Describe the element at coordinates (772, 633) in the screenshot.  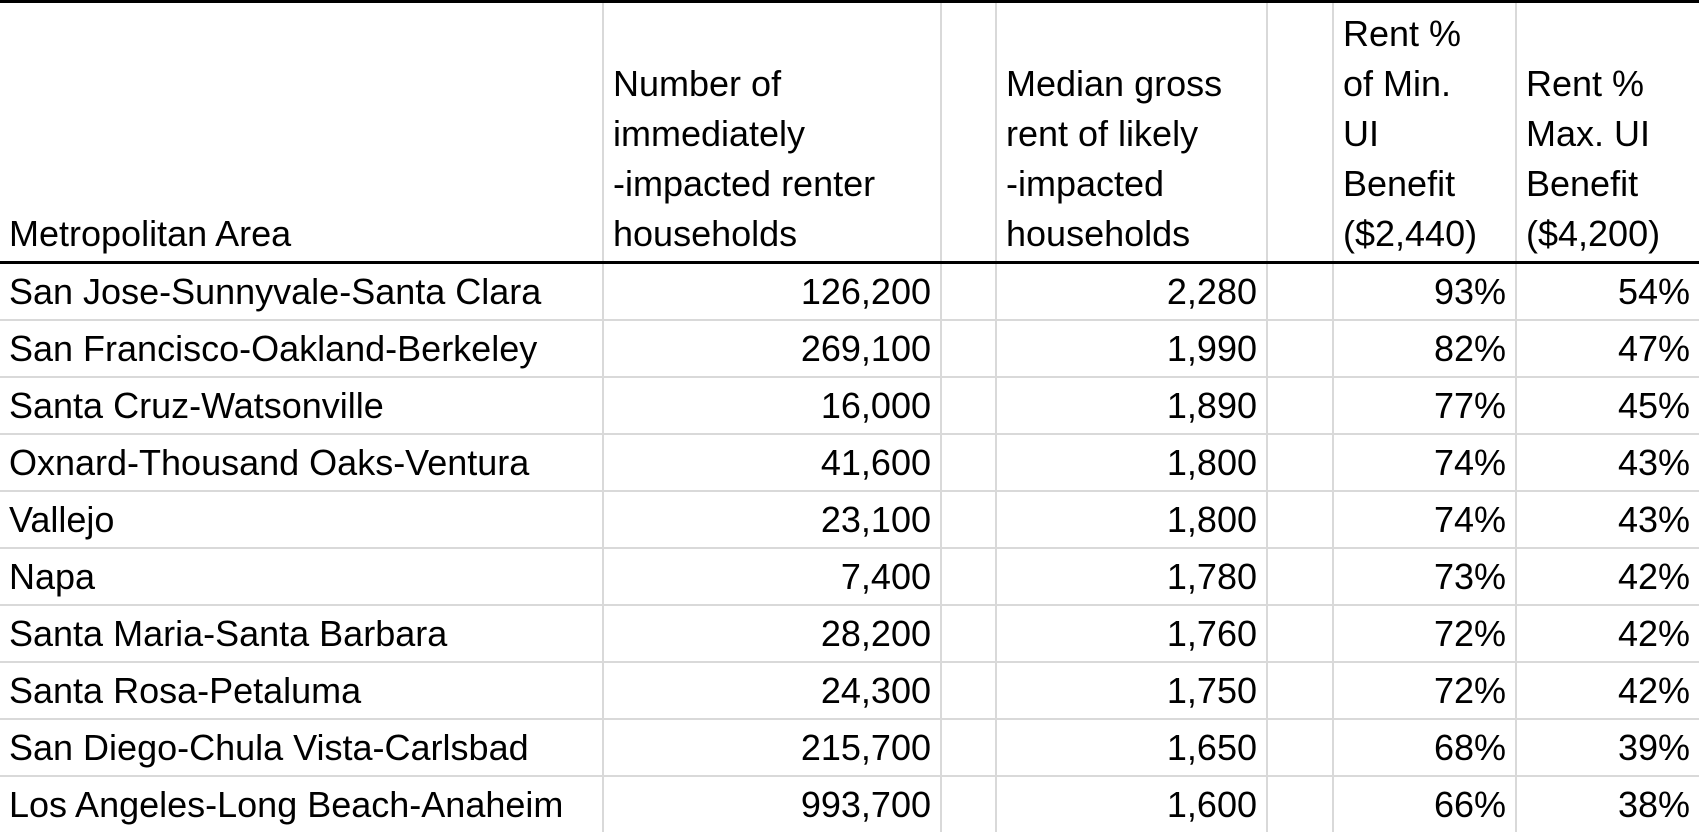
I see `cell-households: 28,200` at that location.